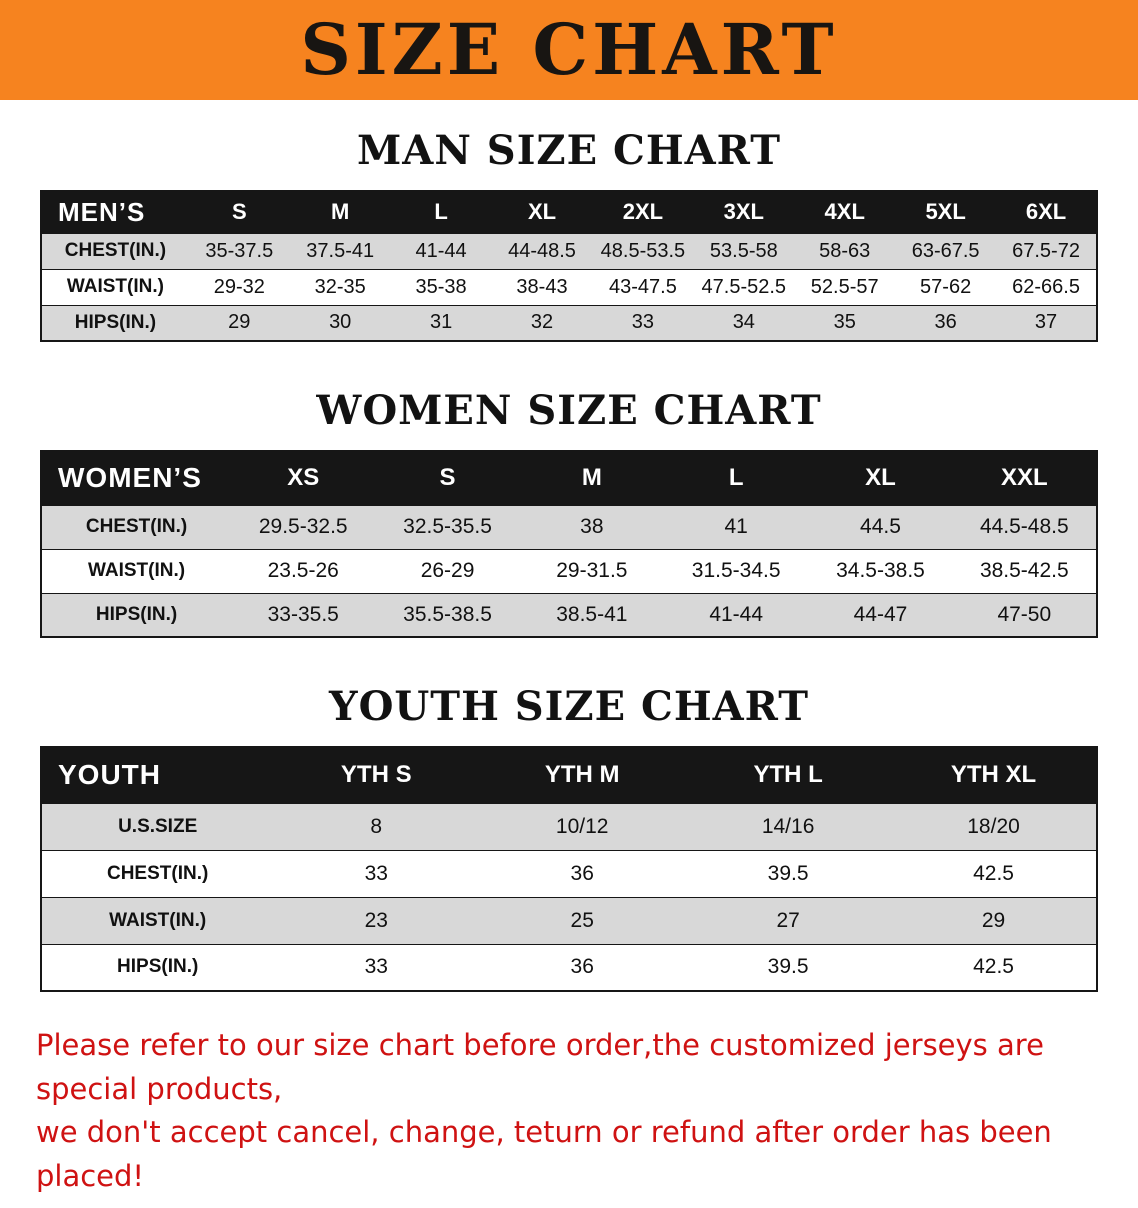  I want to click on measurement-value: 34, so click(743, 322).